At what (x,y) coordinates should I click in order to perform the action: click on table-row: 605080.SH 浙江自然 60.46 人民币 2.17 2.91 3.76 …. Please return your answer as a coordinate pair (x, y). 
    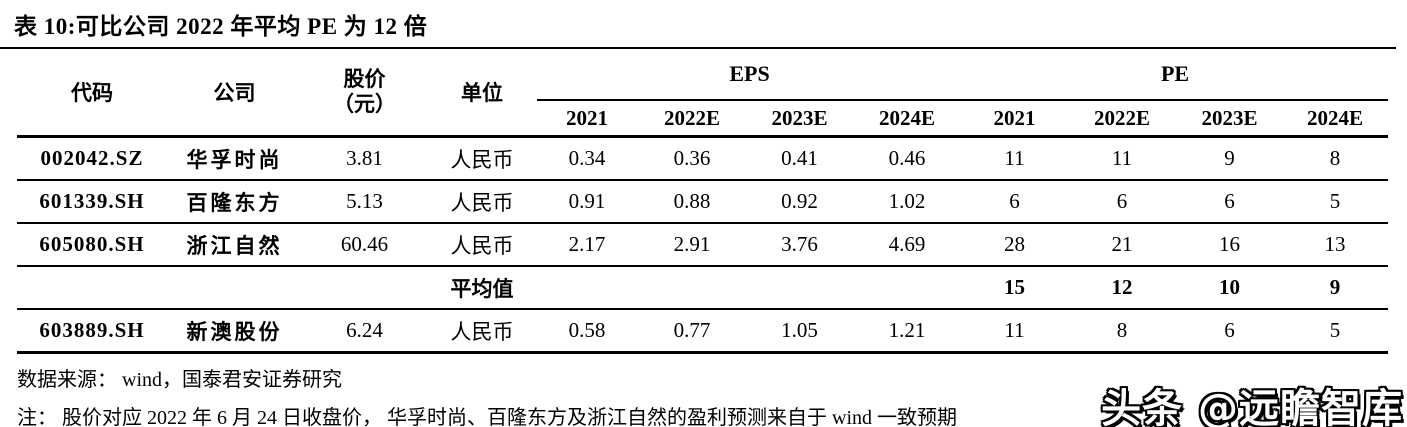
    Looking at the image, I should click on (703, 245).